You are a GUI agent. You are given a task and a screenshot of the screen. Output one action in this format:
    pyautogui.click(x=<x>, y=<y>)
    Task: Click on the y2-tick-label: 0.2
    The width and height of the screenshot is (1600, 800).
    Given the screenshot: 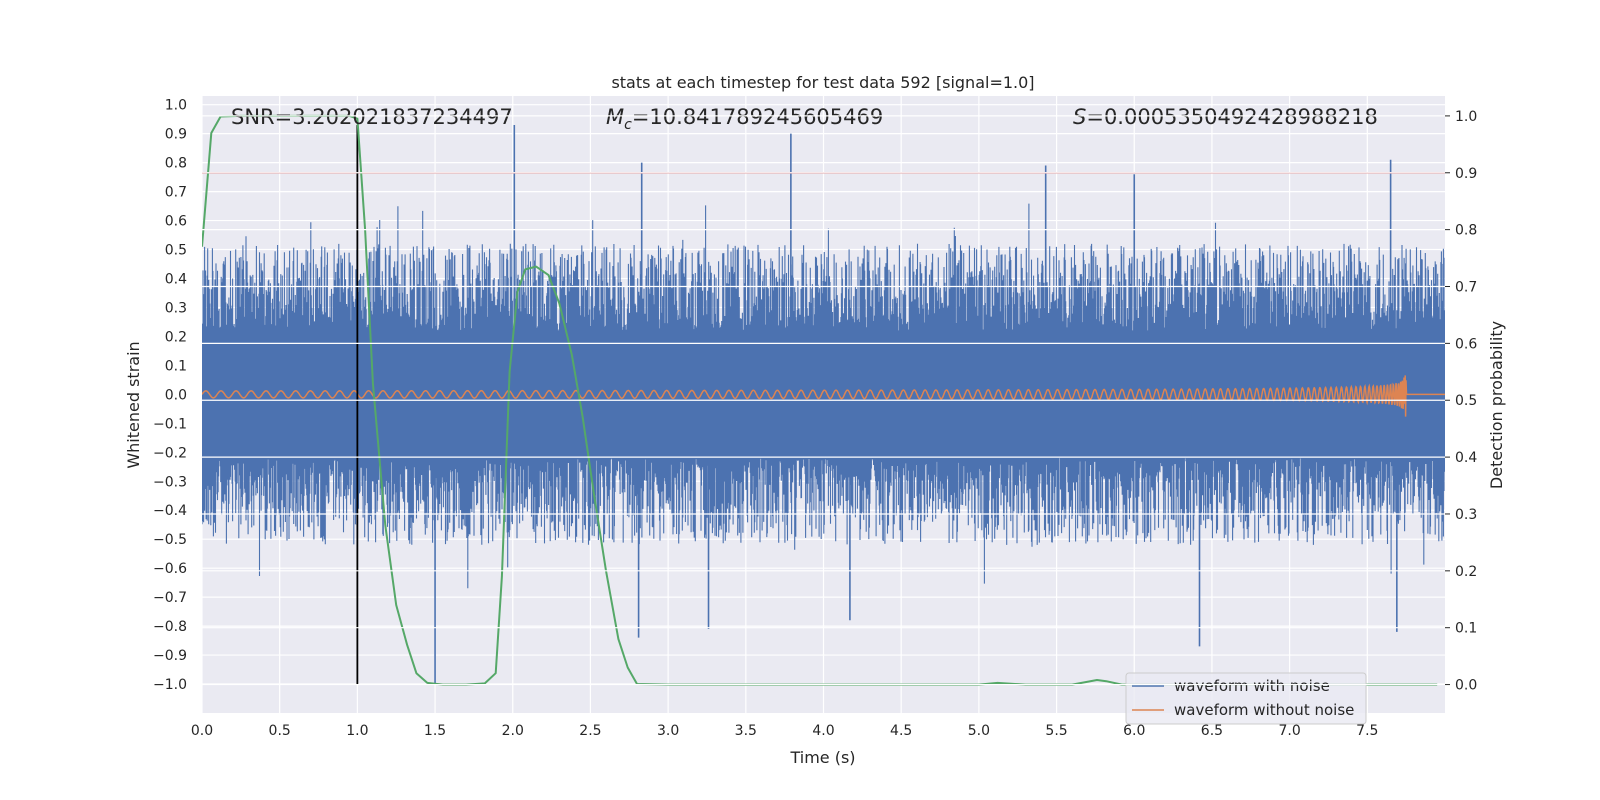 What is the action you would take?
    pyautogui.click(x=1466, y=572)
    